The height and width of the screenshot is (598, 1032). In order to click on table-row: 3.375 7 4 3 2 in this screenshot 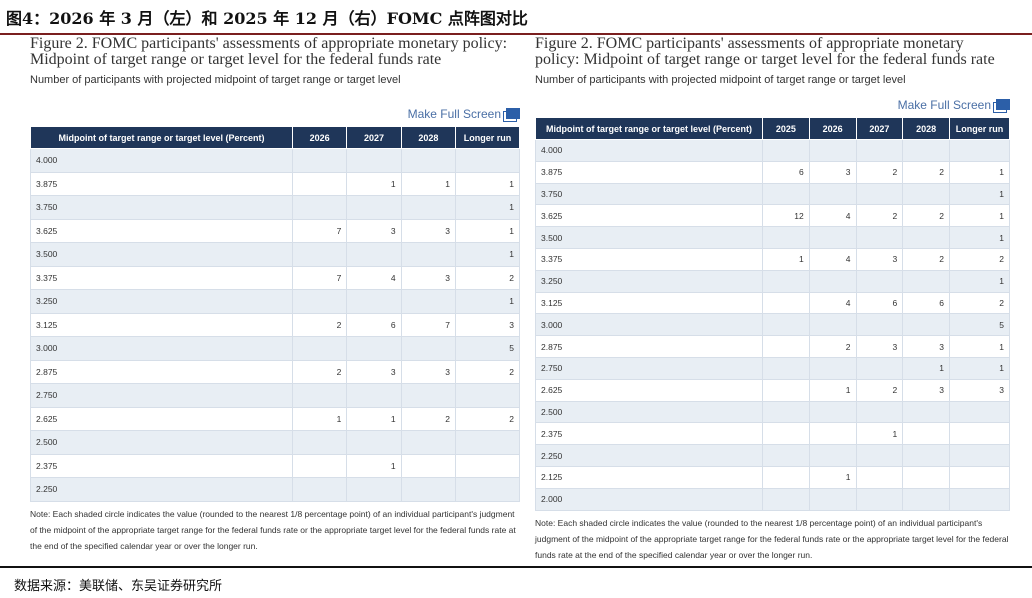, I will do `click(275, 277)`.